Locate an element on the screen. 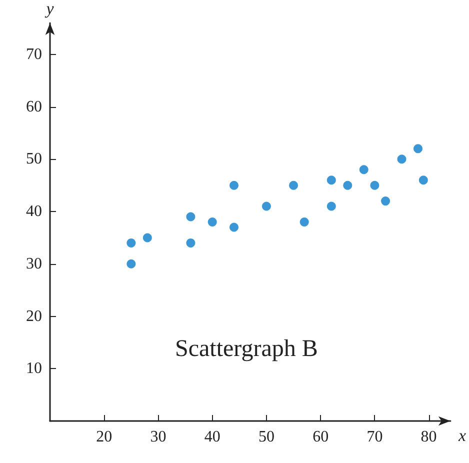 The width and height of the screenshot is (469, 463). x-tick-label: 20 is located at coordinates (104, 437).